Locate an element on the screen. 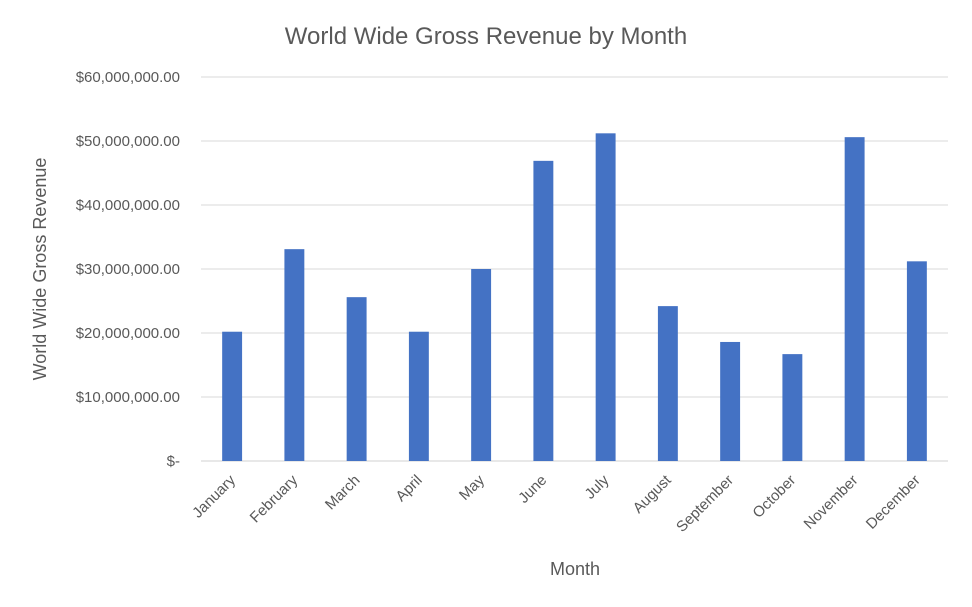 Image resolution: width=972 pixels, height=607 pixels. y-tick-label: $50,000,000.00 is located at coordinates (128, 141).